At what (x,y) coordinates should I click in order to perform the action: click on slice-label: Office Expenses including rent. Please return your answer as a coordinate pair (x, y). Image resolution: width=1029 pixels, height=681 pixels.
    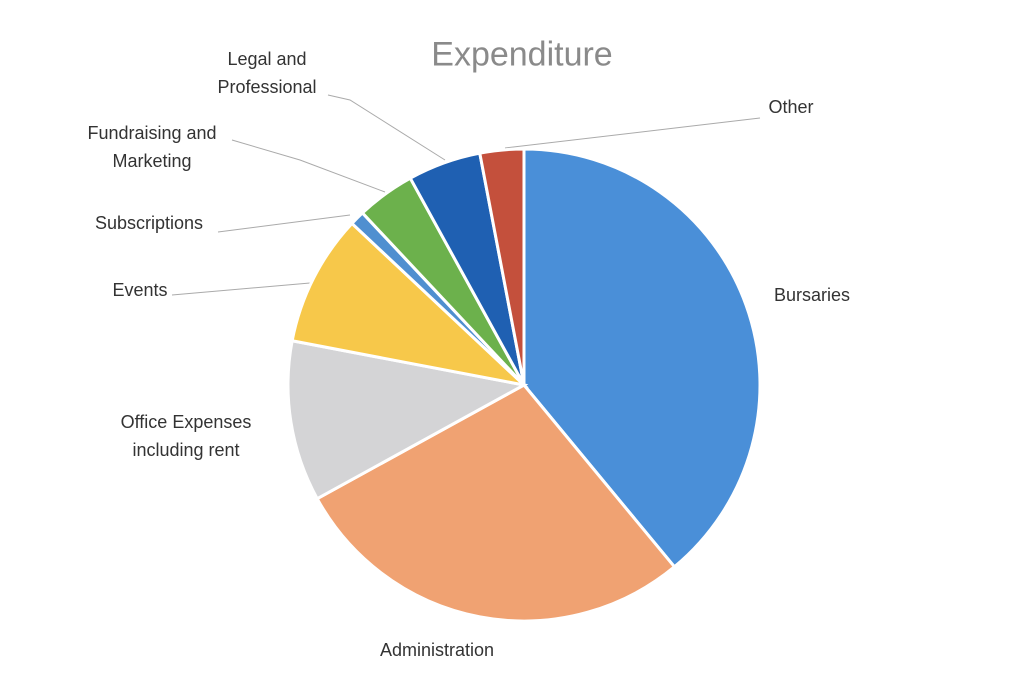
    Looking at the image, I should click on (186, 436).